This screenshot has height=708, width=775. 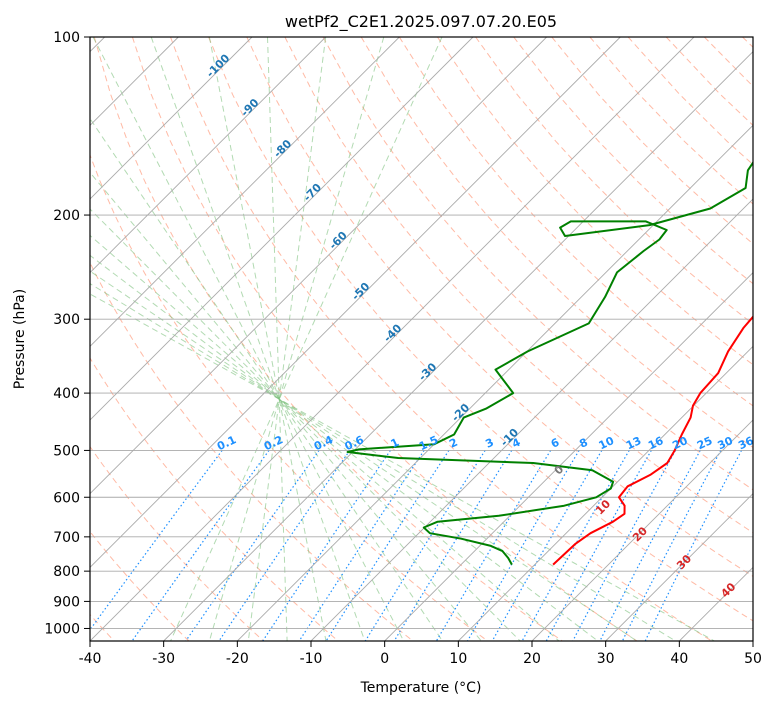 I want to click on mixing-ratio-label: 16, so click(x=656, y=443).